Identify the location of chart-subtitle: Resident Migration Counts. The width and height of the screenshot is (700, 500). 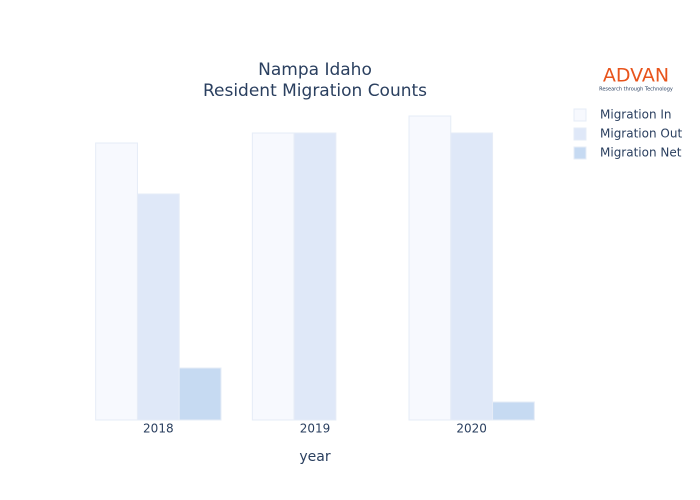
(315, 91).